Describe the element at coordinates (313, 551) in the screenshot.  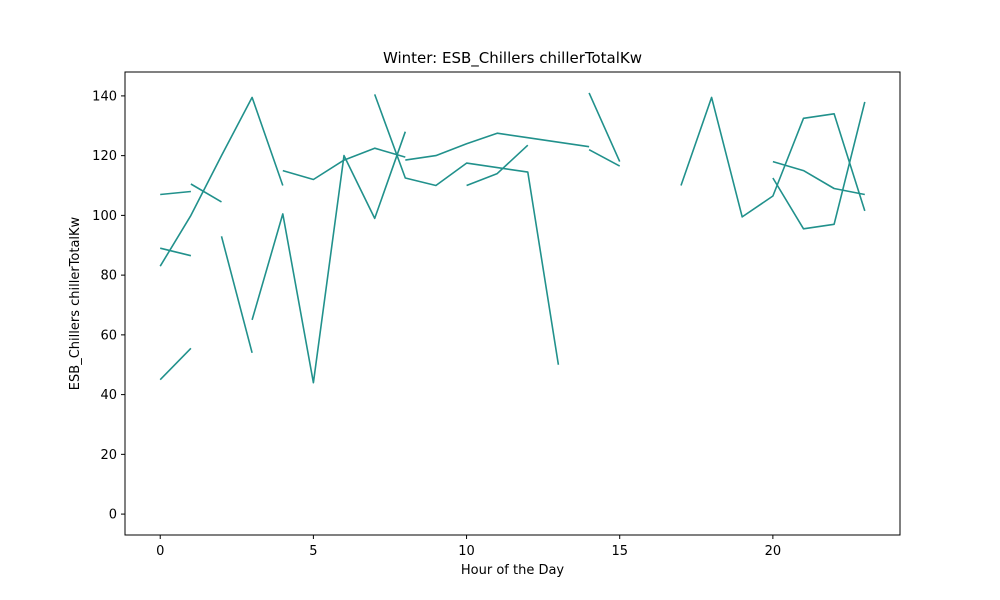
I see `x-tick-label: 5` at that location.